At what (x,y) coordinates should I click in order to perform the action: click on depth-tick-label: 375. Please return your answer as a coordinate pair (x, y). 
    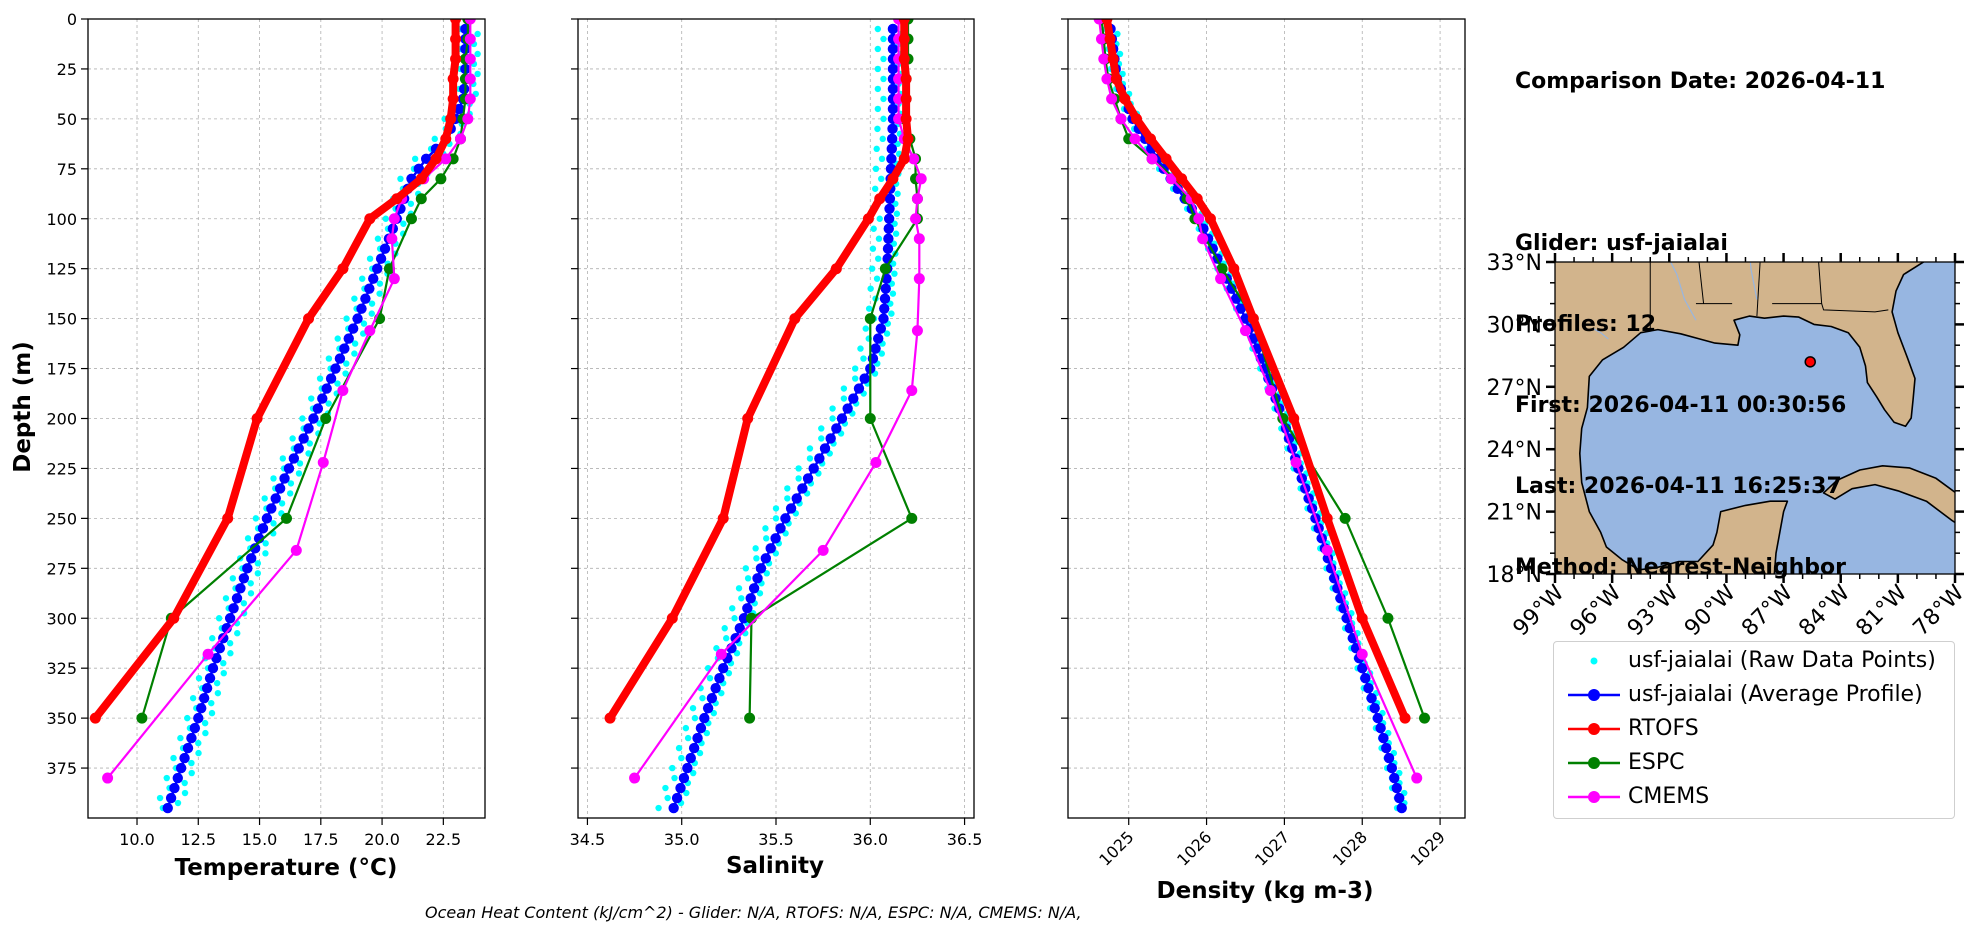
    Looking at the image, I should click on (61, 768).